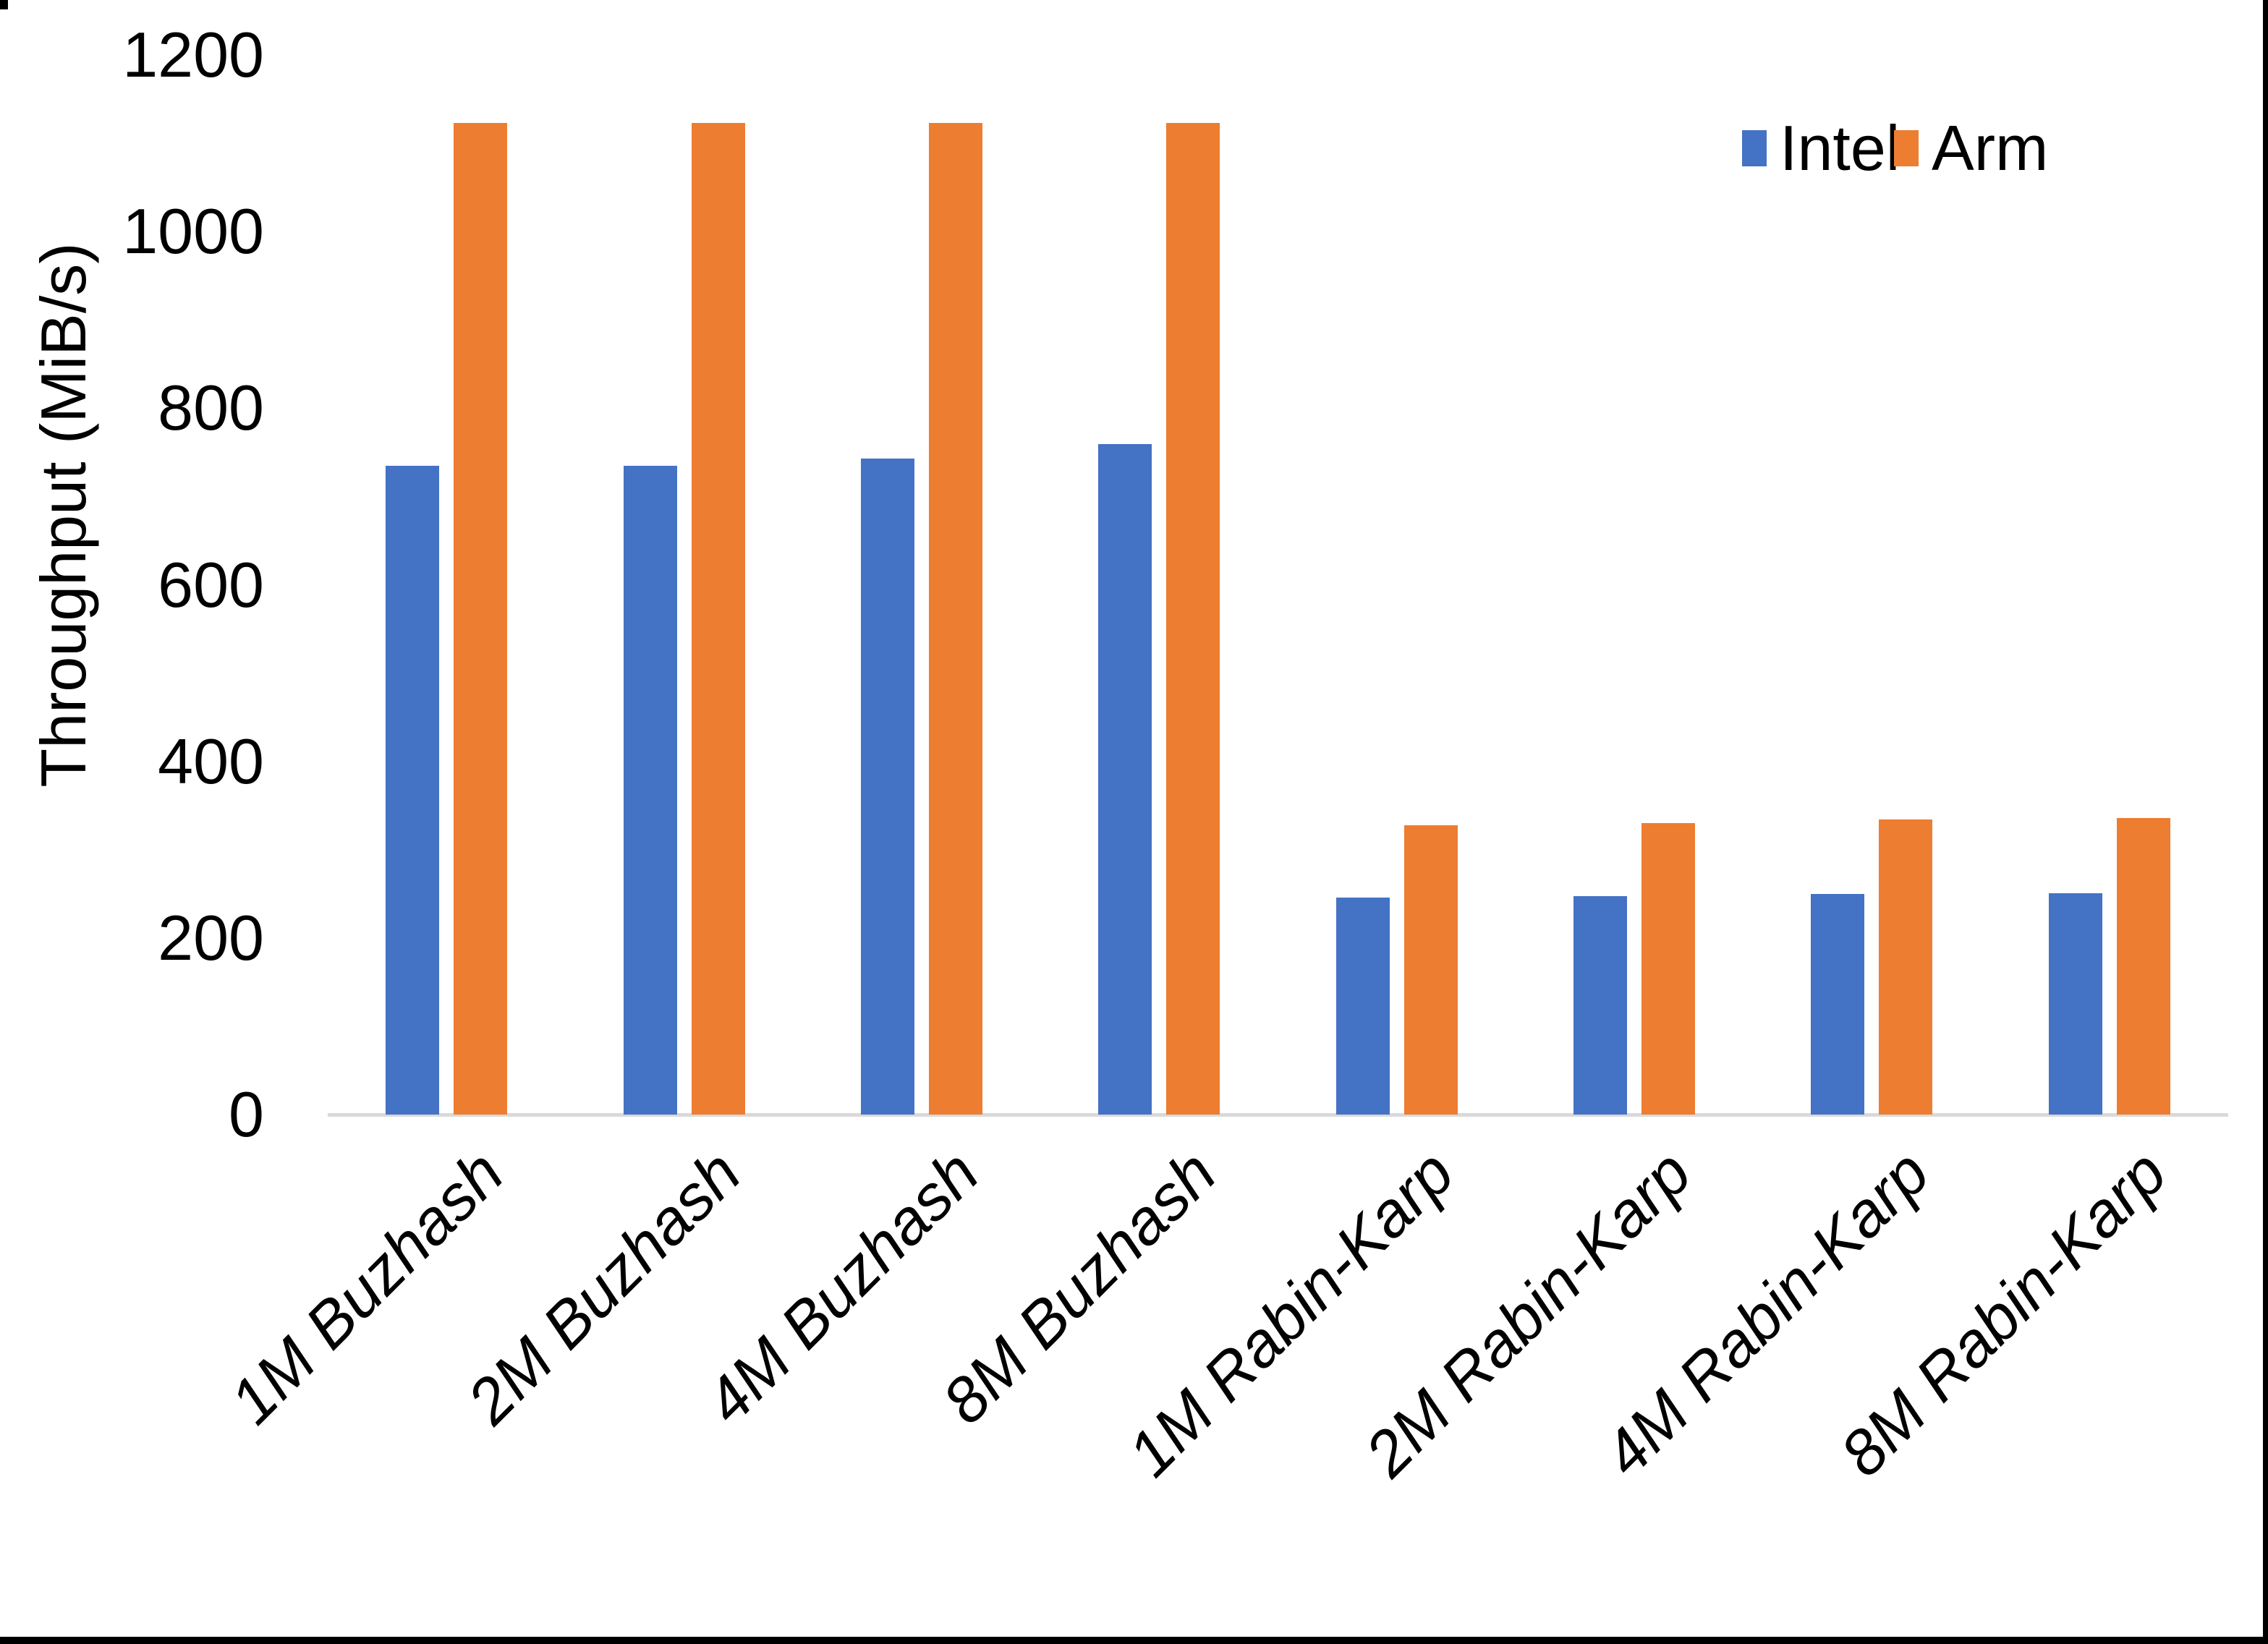 Image resolution: width=2268 pixels, height=1644 pixels. What do you see at coordinates (1362, 1006) in the screenshot?
I see `bar-intel-1m-rabin-karp` at bounding box center [1362, 1006].